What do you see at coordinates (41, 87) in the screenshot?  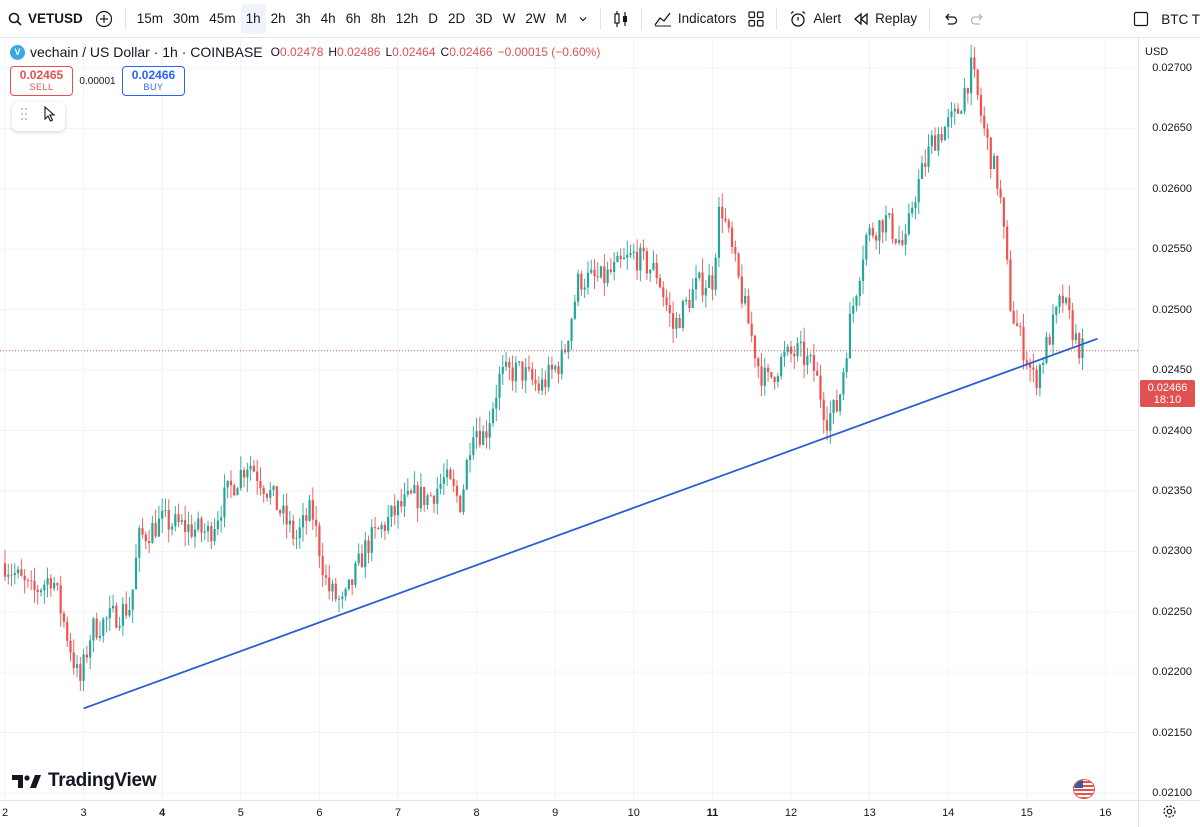 I see `sell-label: SELL` at bounding box center [41, 87].